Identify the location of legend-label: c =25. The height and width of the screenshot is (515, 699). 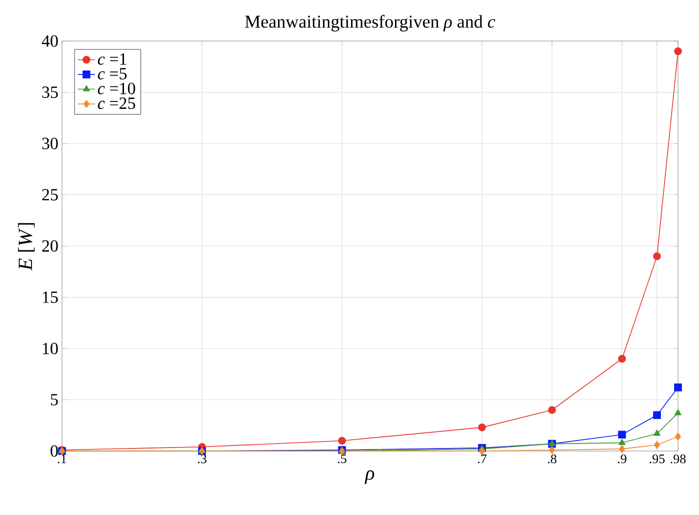
(117, 103).